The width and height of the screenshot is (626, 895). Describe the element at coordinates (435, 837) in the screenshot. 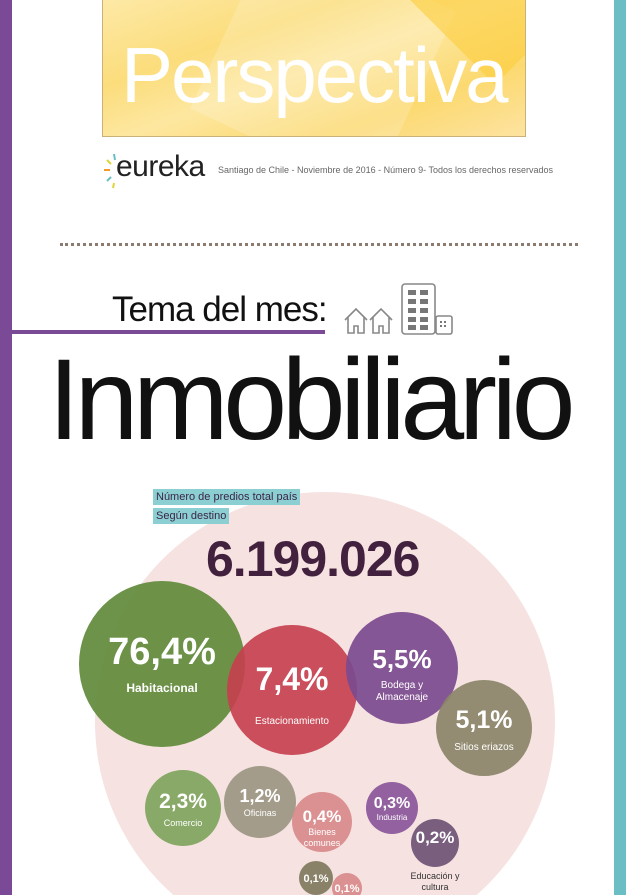

I see `bubble-value: 0,2%` at that location.